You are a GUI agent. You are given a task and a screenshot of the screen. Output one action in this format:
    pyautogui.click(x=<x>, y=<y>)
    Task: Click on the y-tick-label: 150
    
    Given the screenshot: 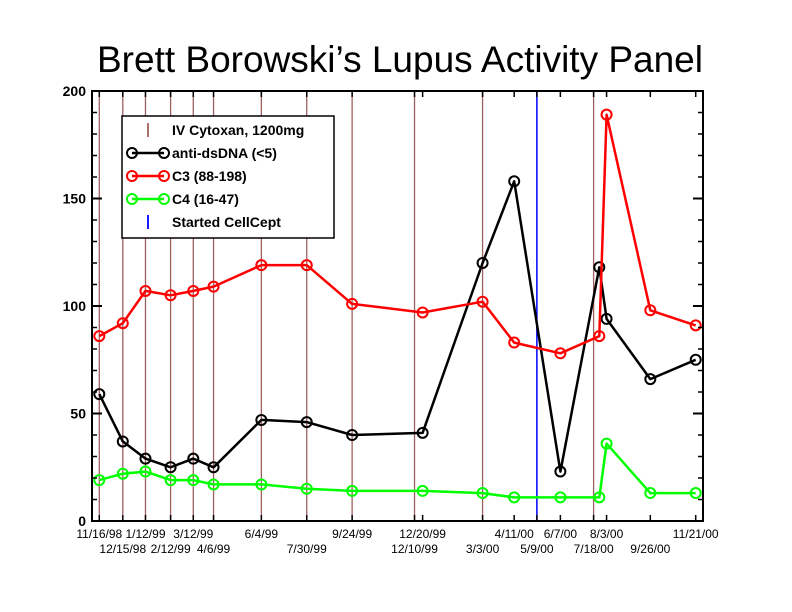 What is the action you would take?
    pyautogui.click(x=75, y=199)
    